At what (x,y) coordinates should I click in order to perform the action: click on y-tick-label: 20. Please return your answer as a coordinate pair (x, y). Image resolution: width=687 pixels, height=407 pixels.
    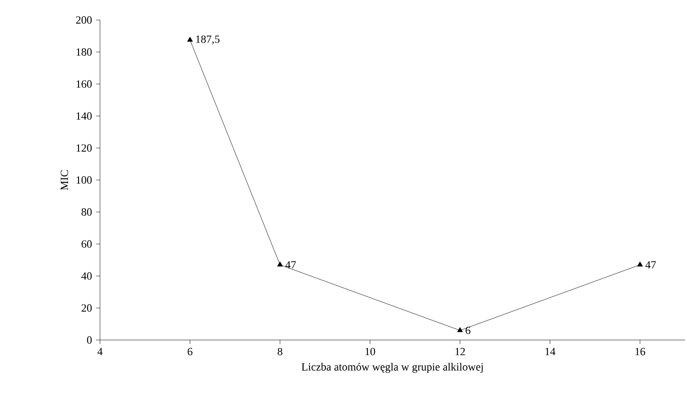
    Looking at the image, I should click on (87, 308).